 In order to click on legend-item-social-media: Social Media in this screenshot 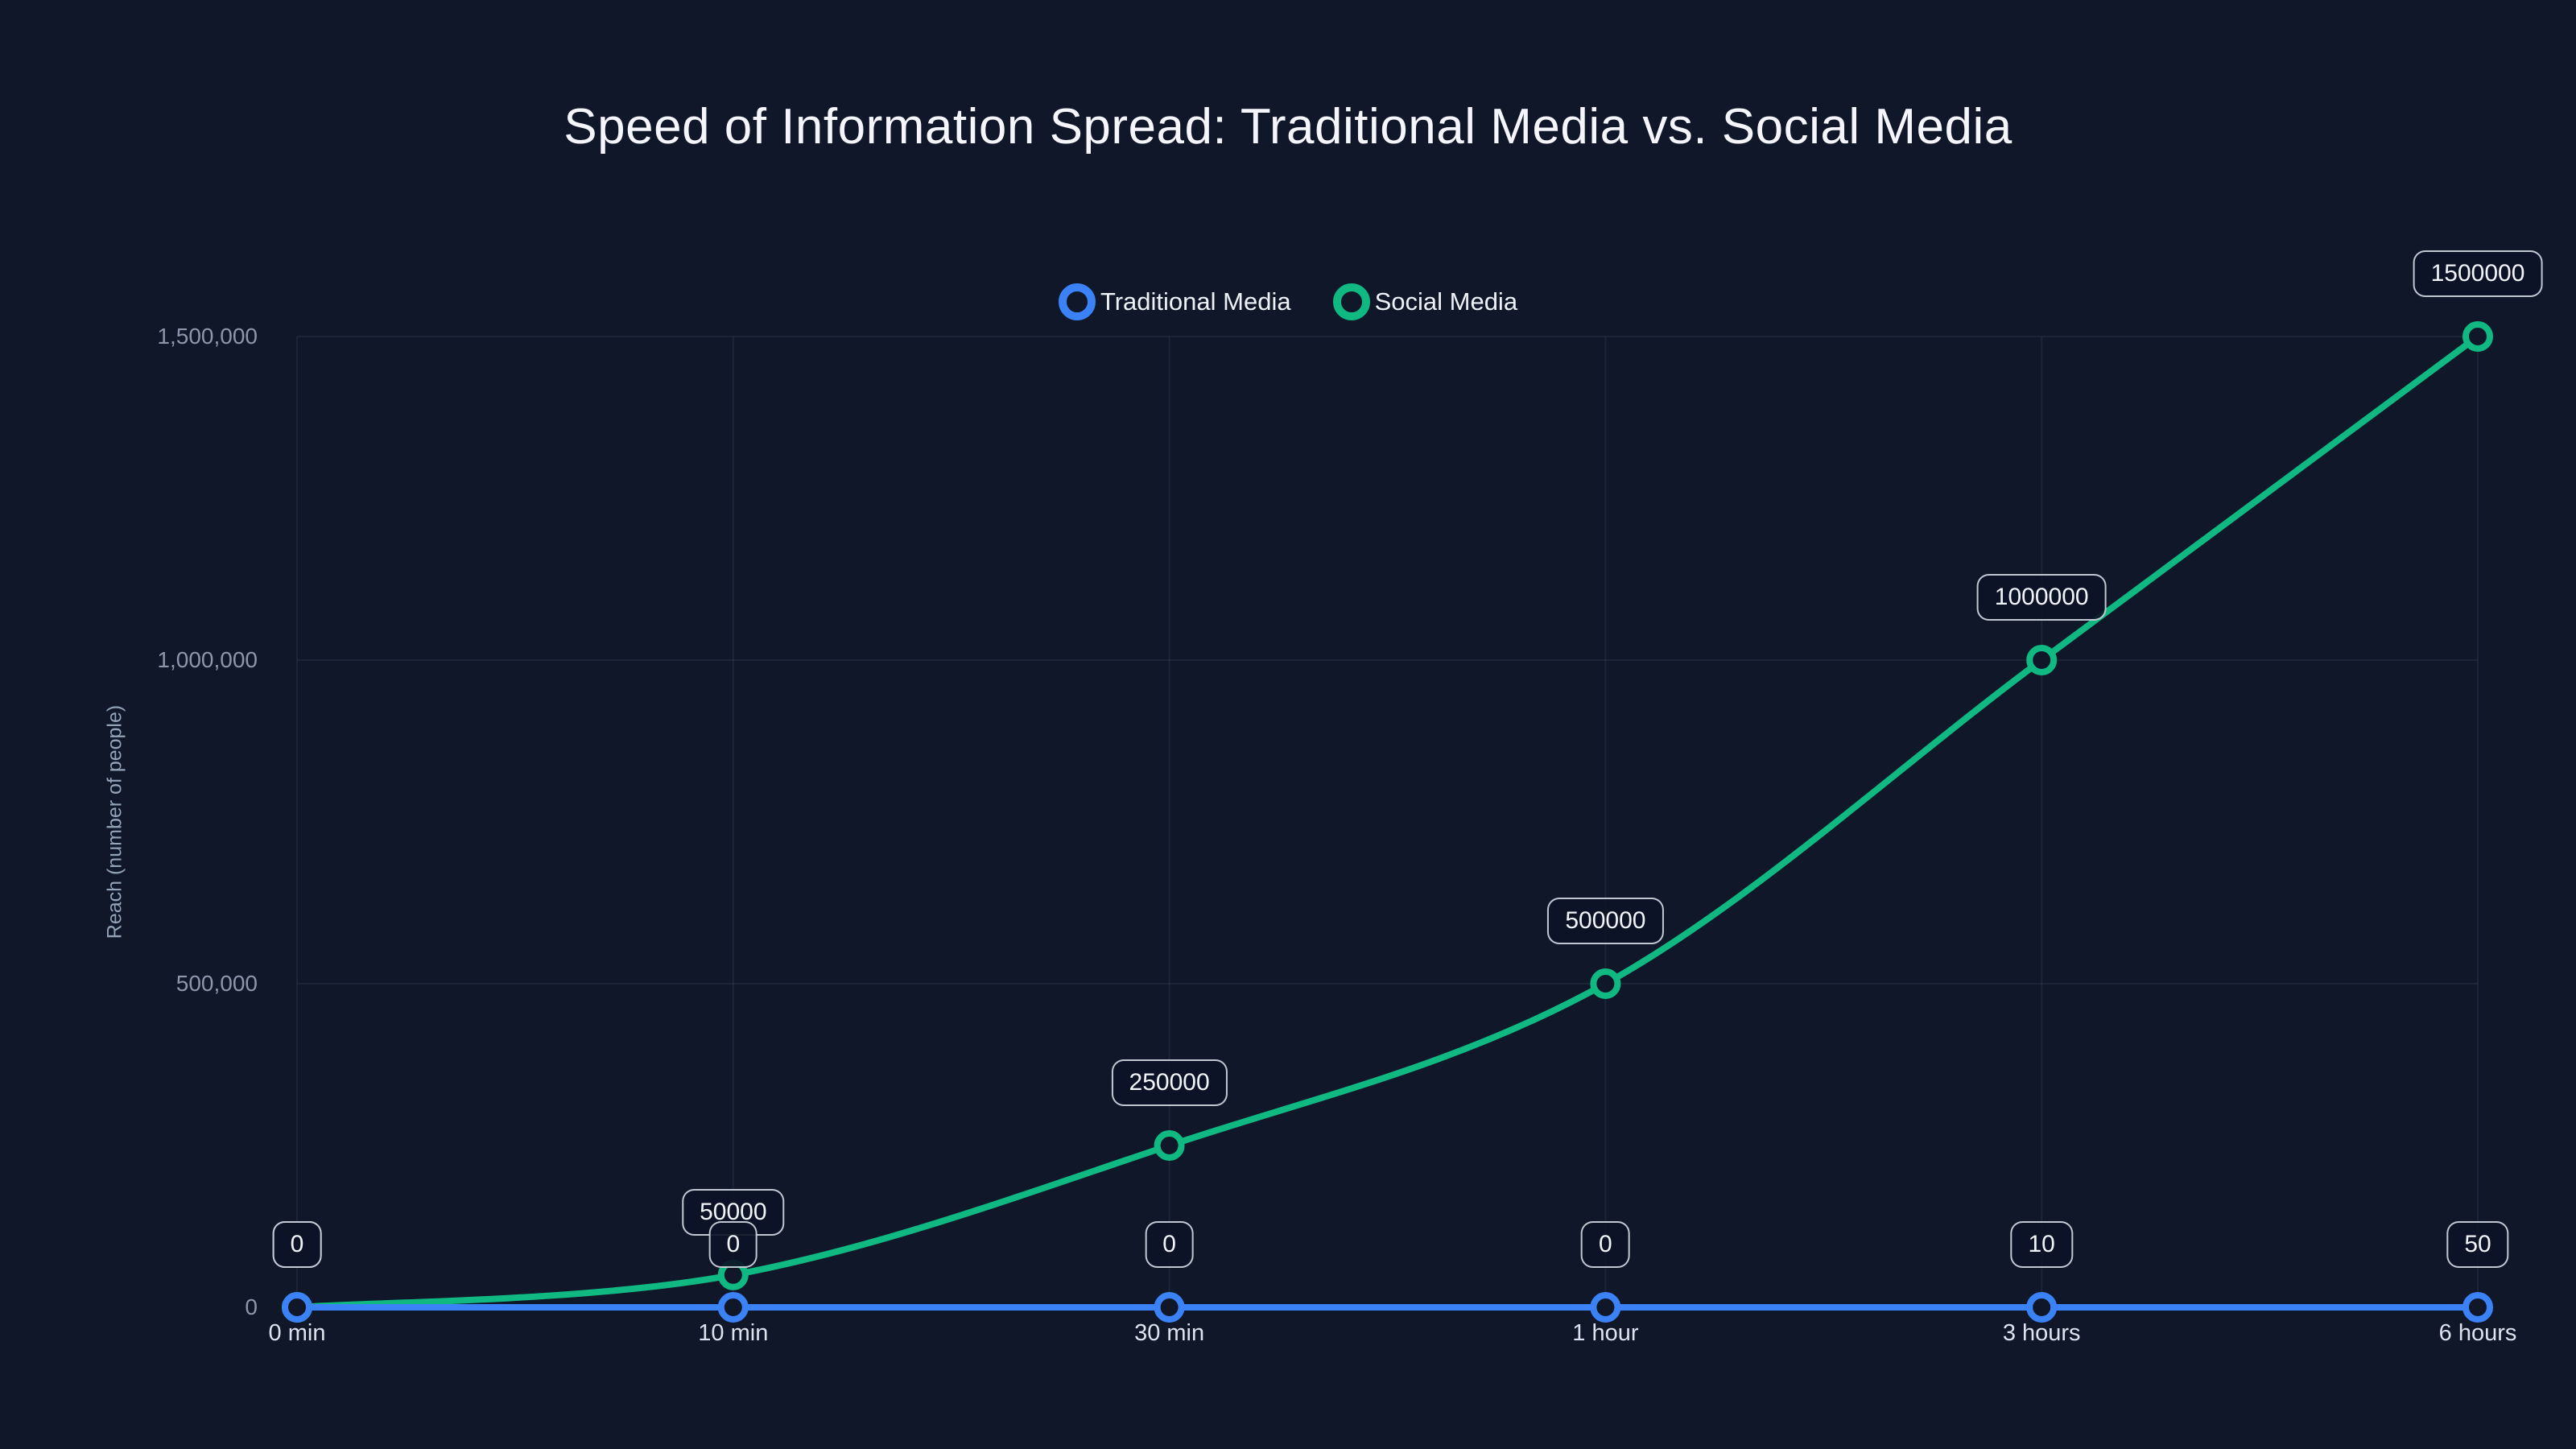, I will do `click(1425, 301)`.